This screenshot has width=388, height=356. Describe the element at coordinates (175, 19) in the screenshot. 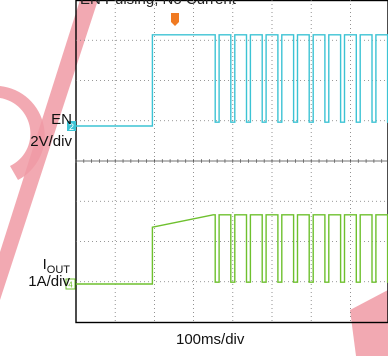

I see `trigger-marker` at that location.